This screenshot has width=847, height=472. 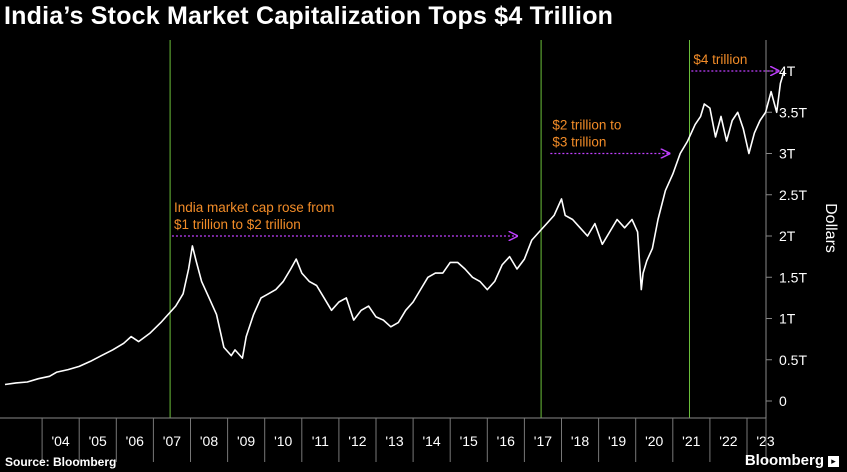 I want to click on x-tick-label: '09, so click(x=246, y=441).